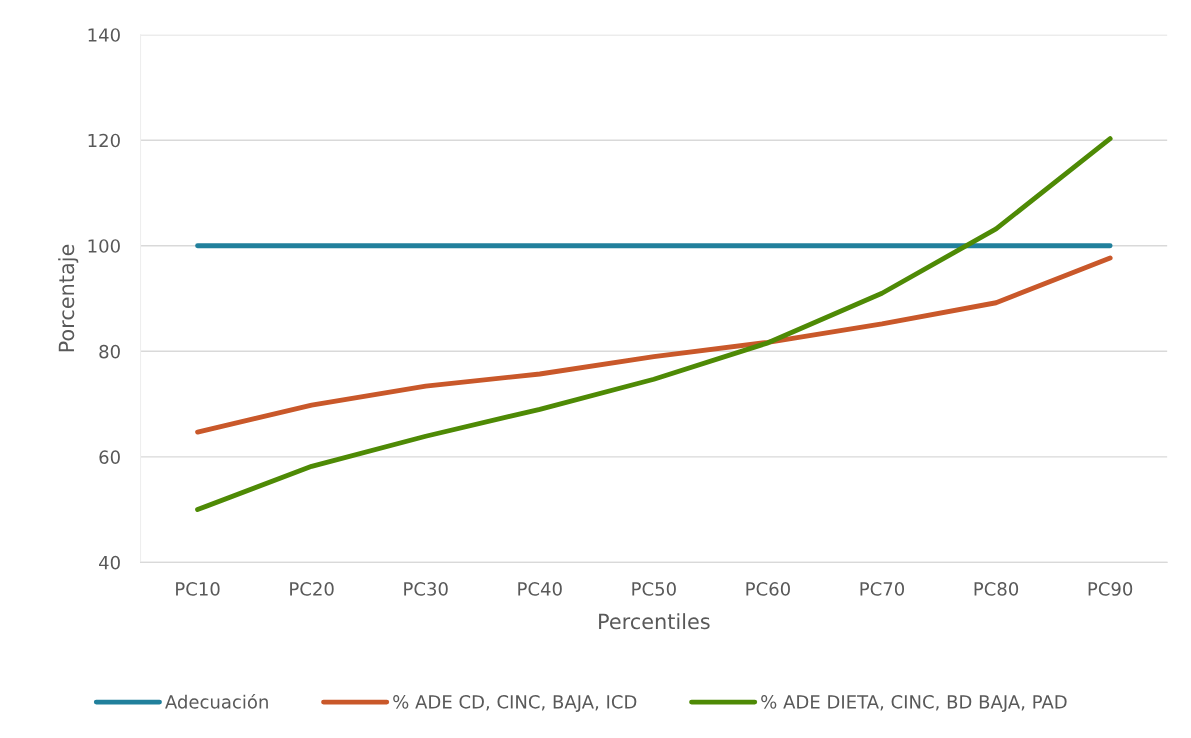  What do you see at coordinates (104, 140) in the screenshot?
I see `y-tick-label: 120` at bounding box center [104, 140].